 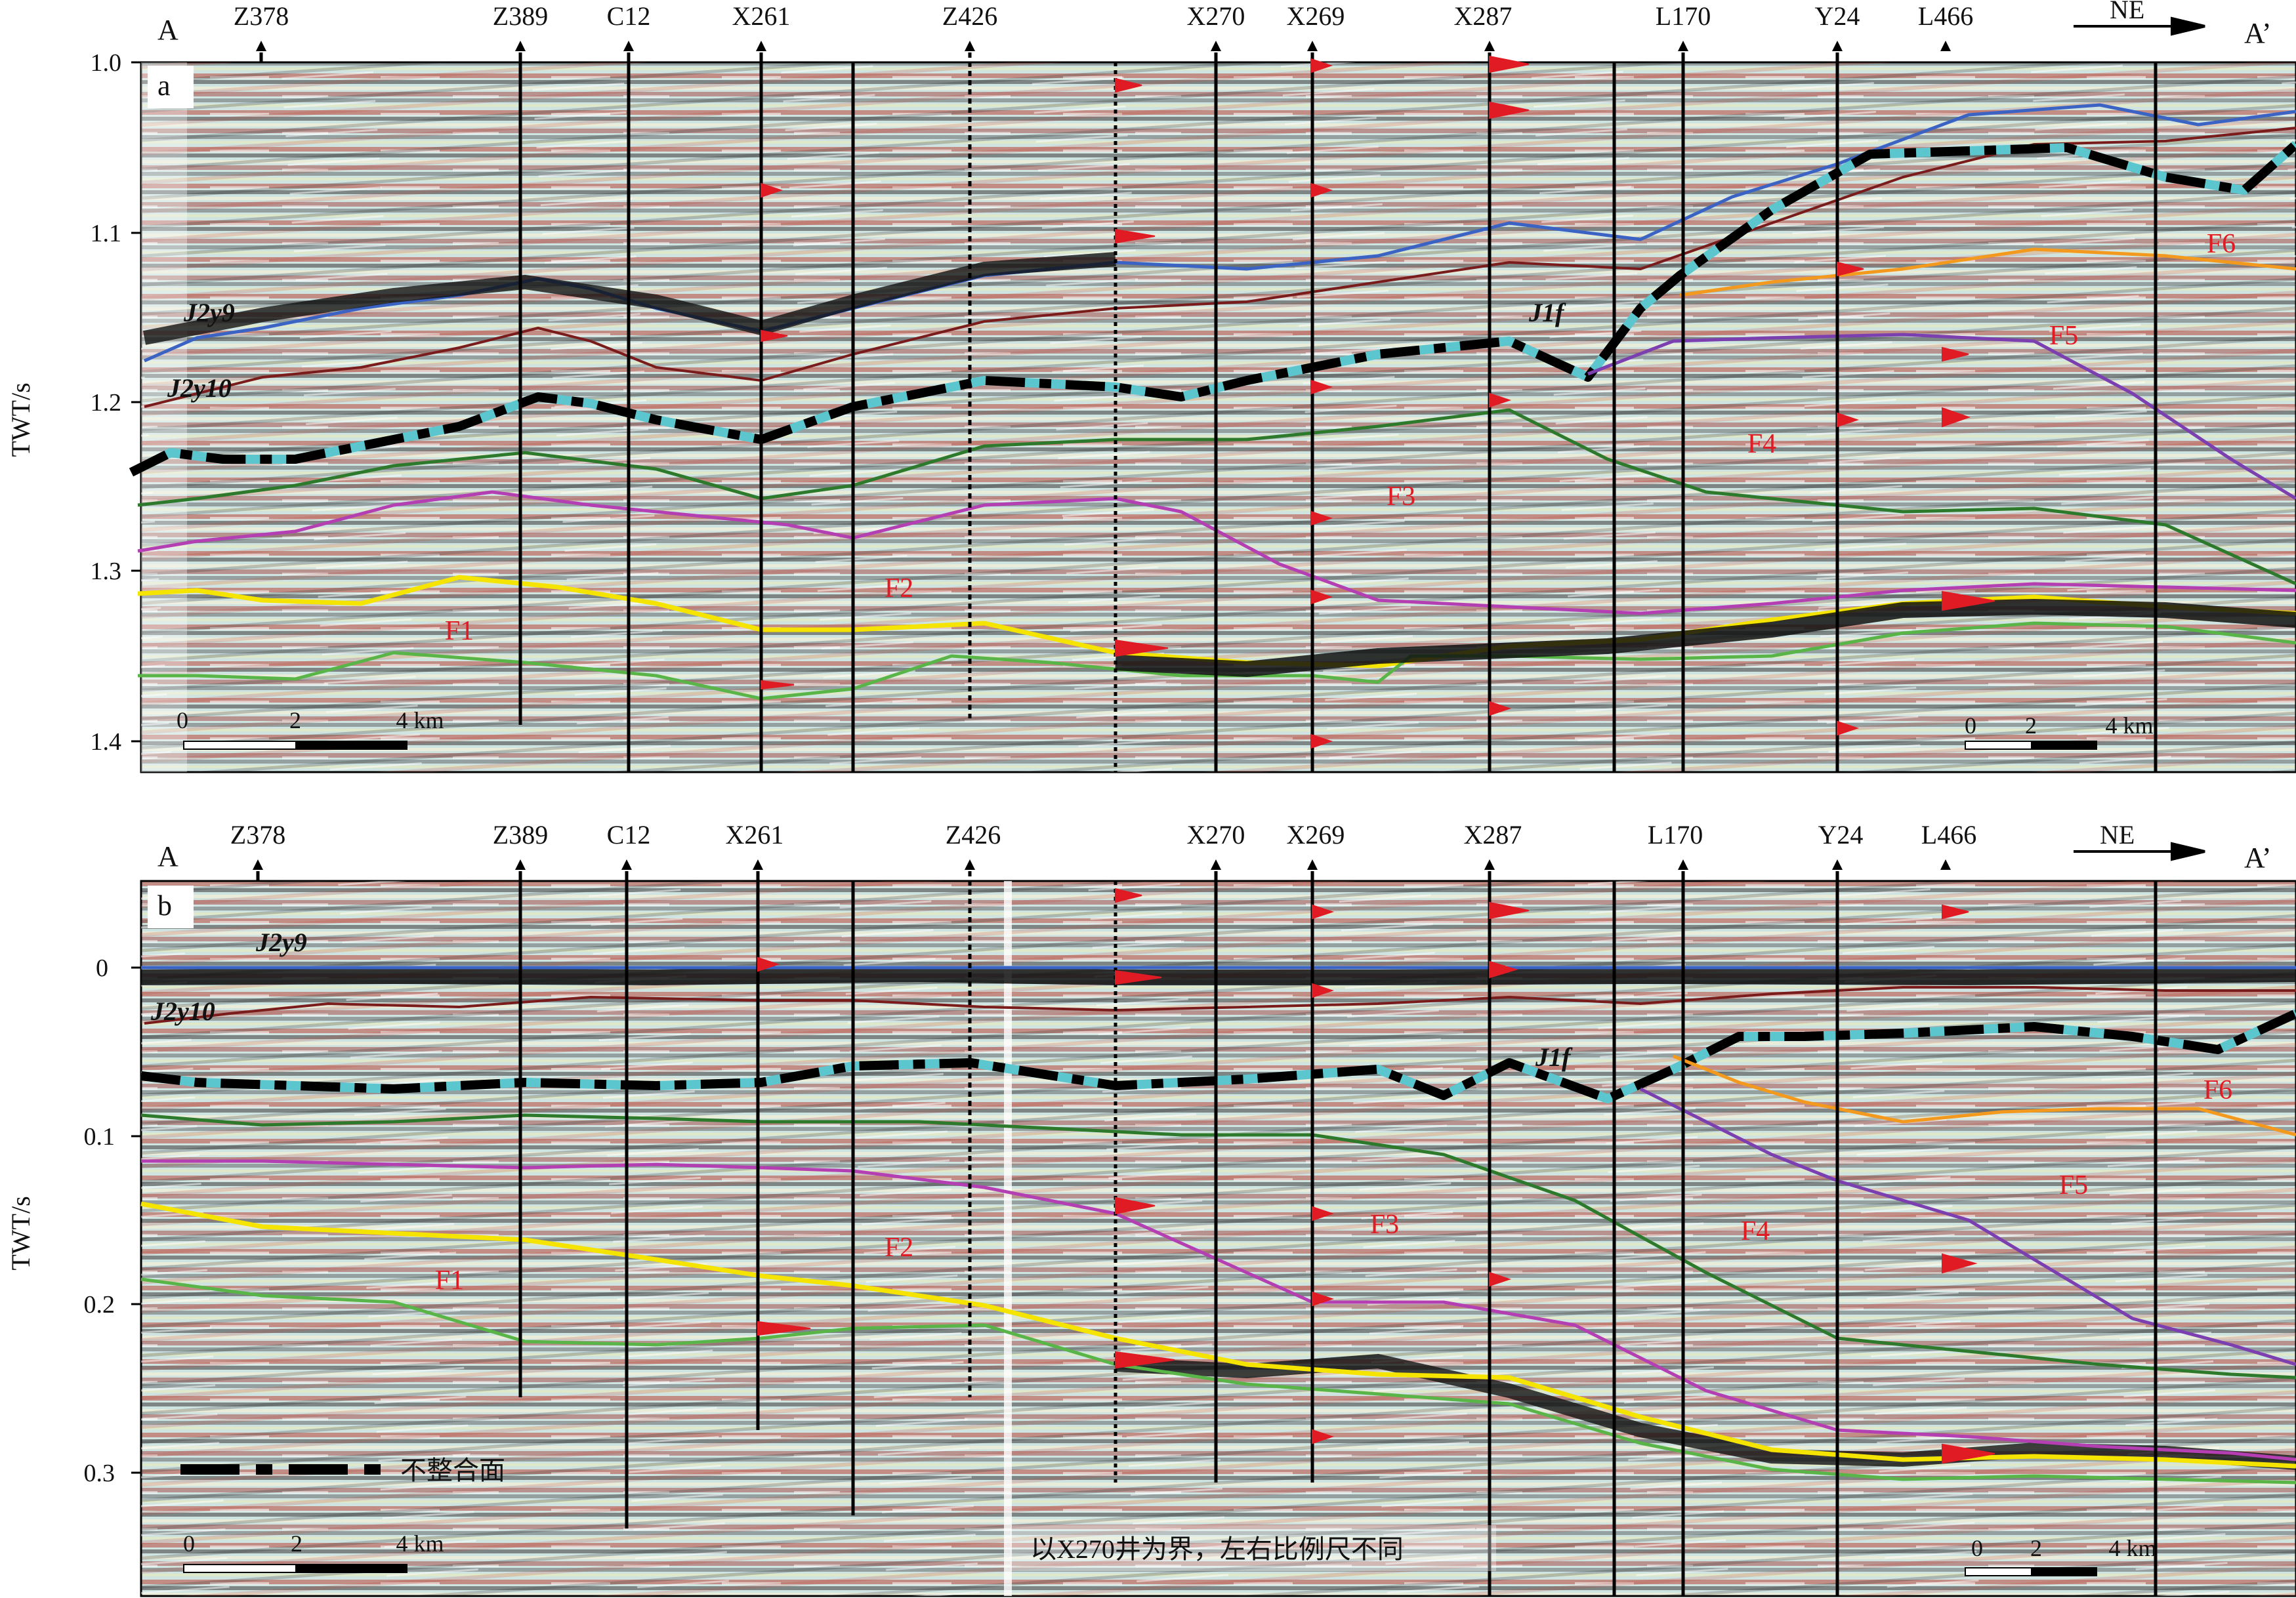 I want to click on y-tick-label: 1.1, so click(x=106, y=233).